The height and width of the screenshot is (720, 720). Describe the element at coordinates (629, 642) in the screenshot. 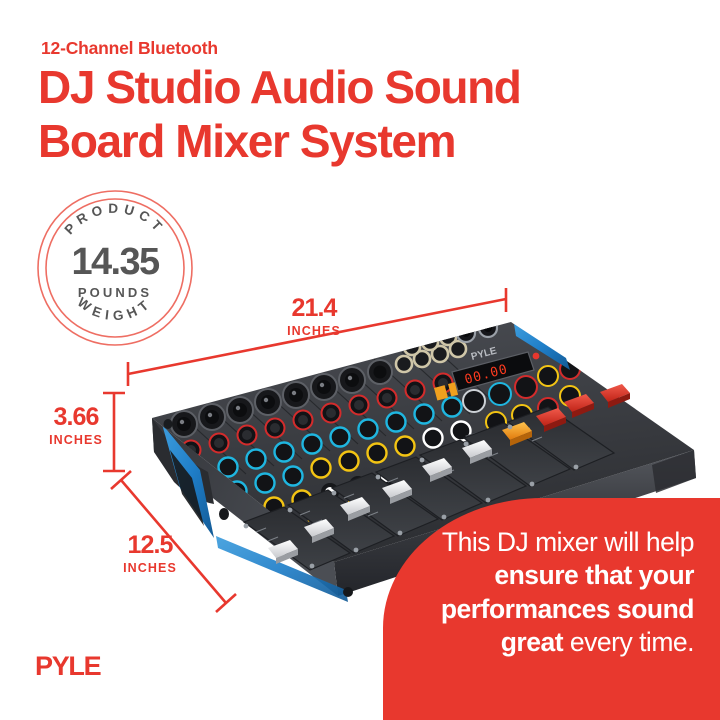

I see `callout-part3: every time.` at that location.